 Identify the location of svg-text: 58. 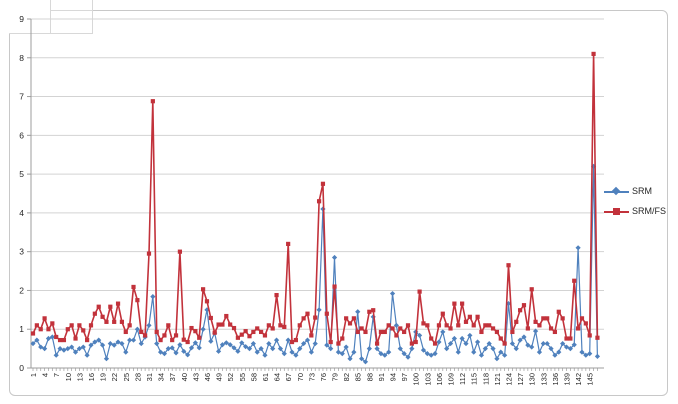
(253, 377).